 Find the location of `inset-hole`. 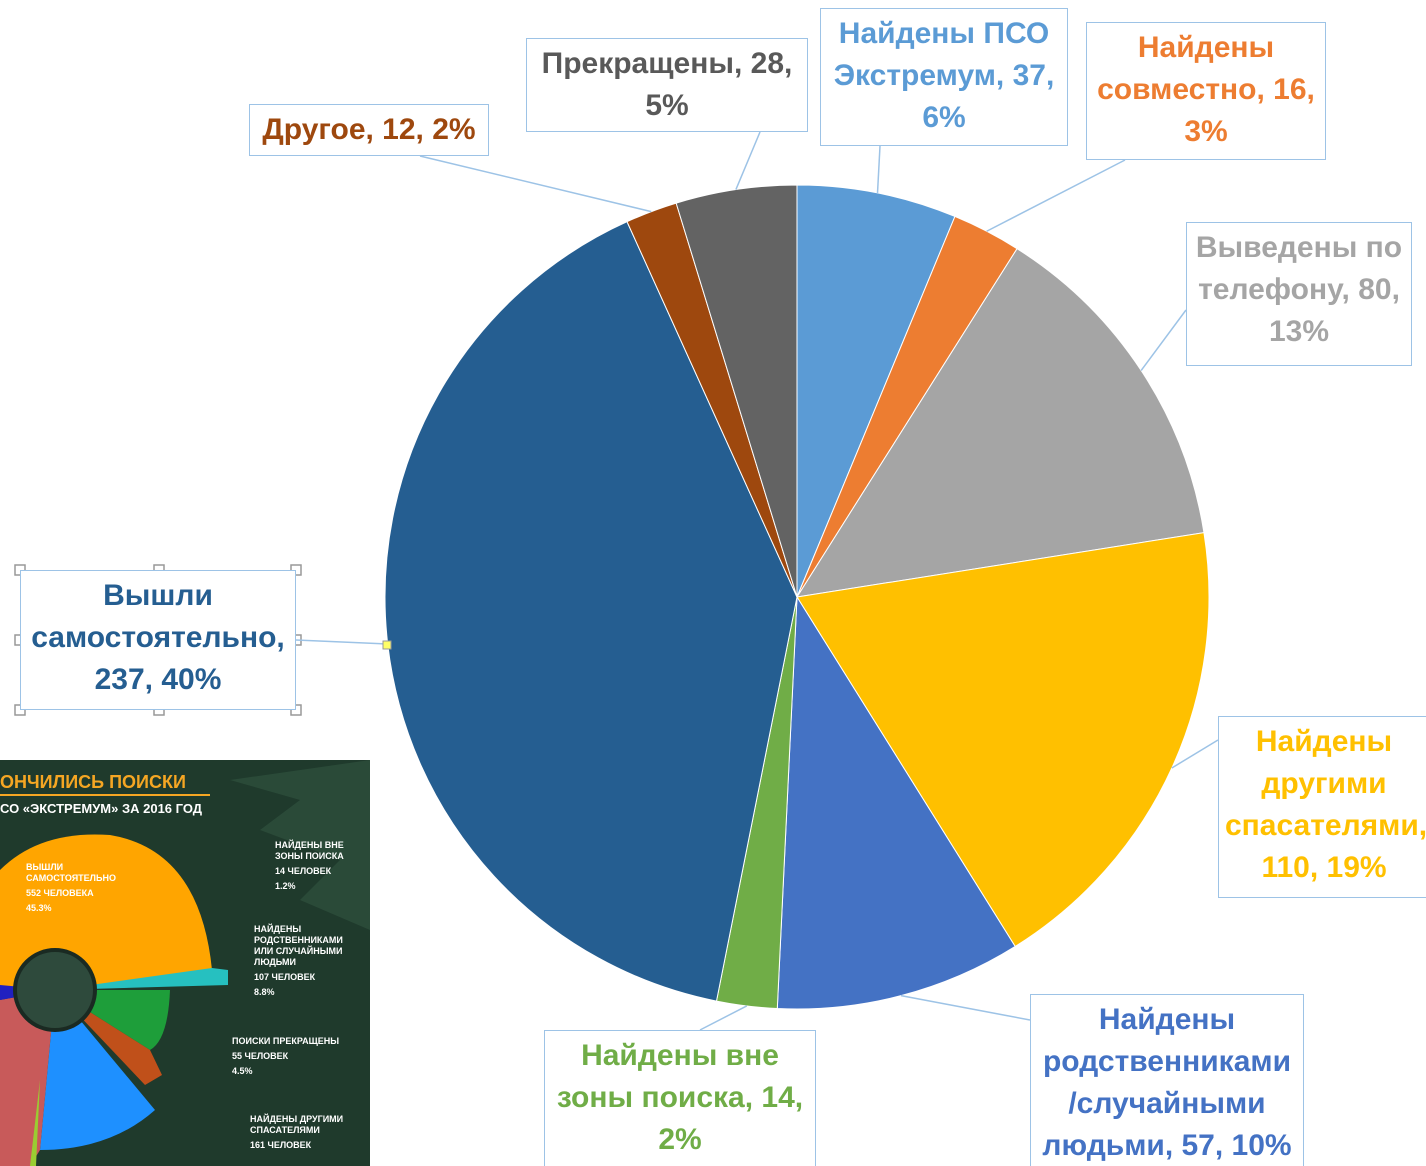

inset-hole is located at coordinates (55, 990).